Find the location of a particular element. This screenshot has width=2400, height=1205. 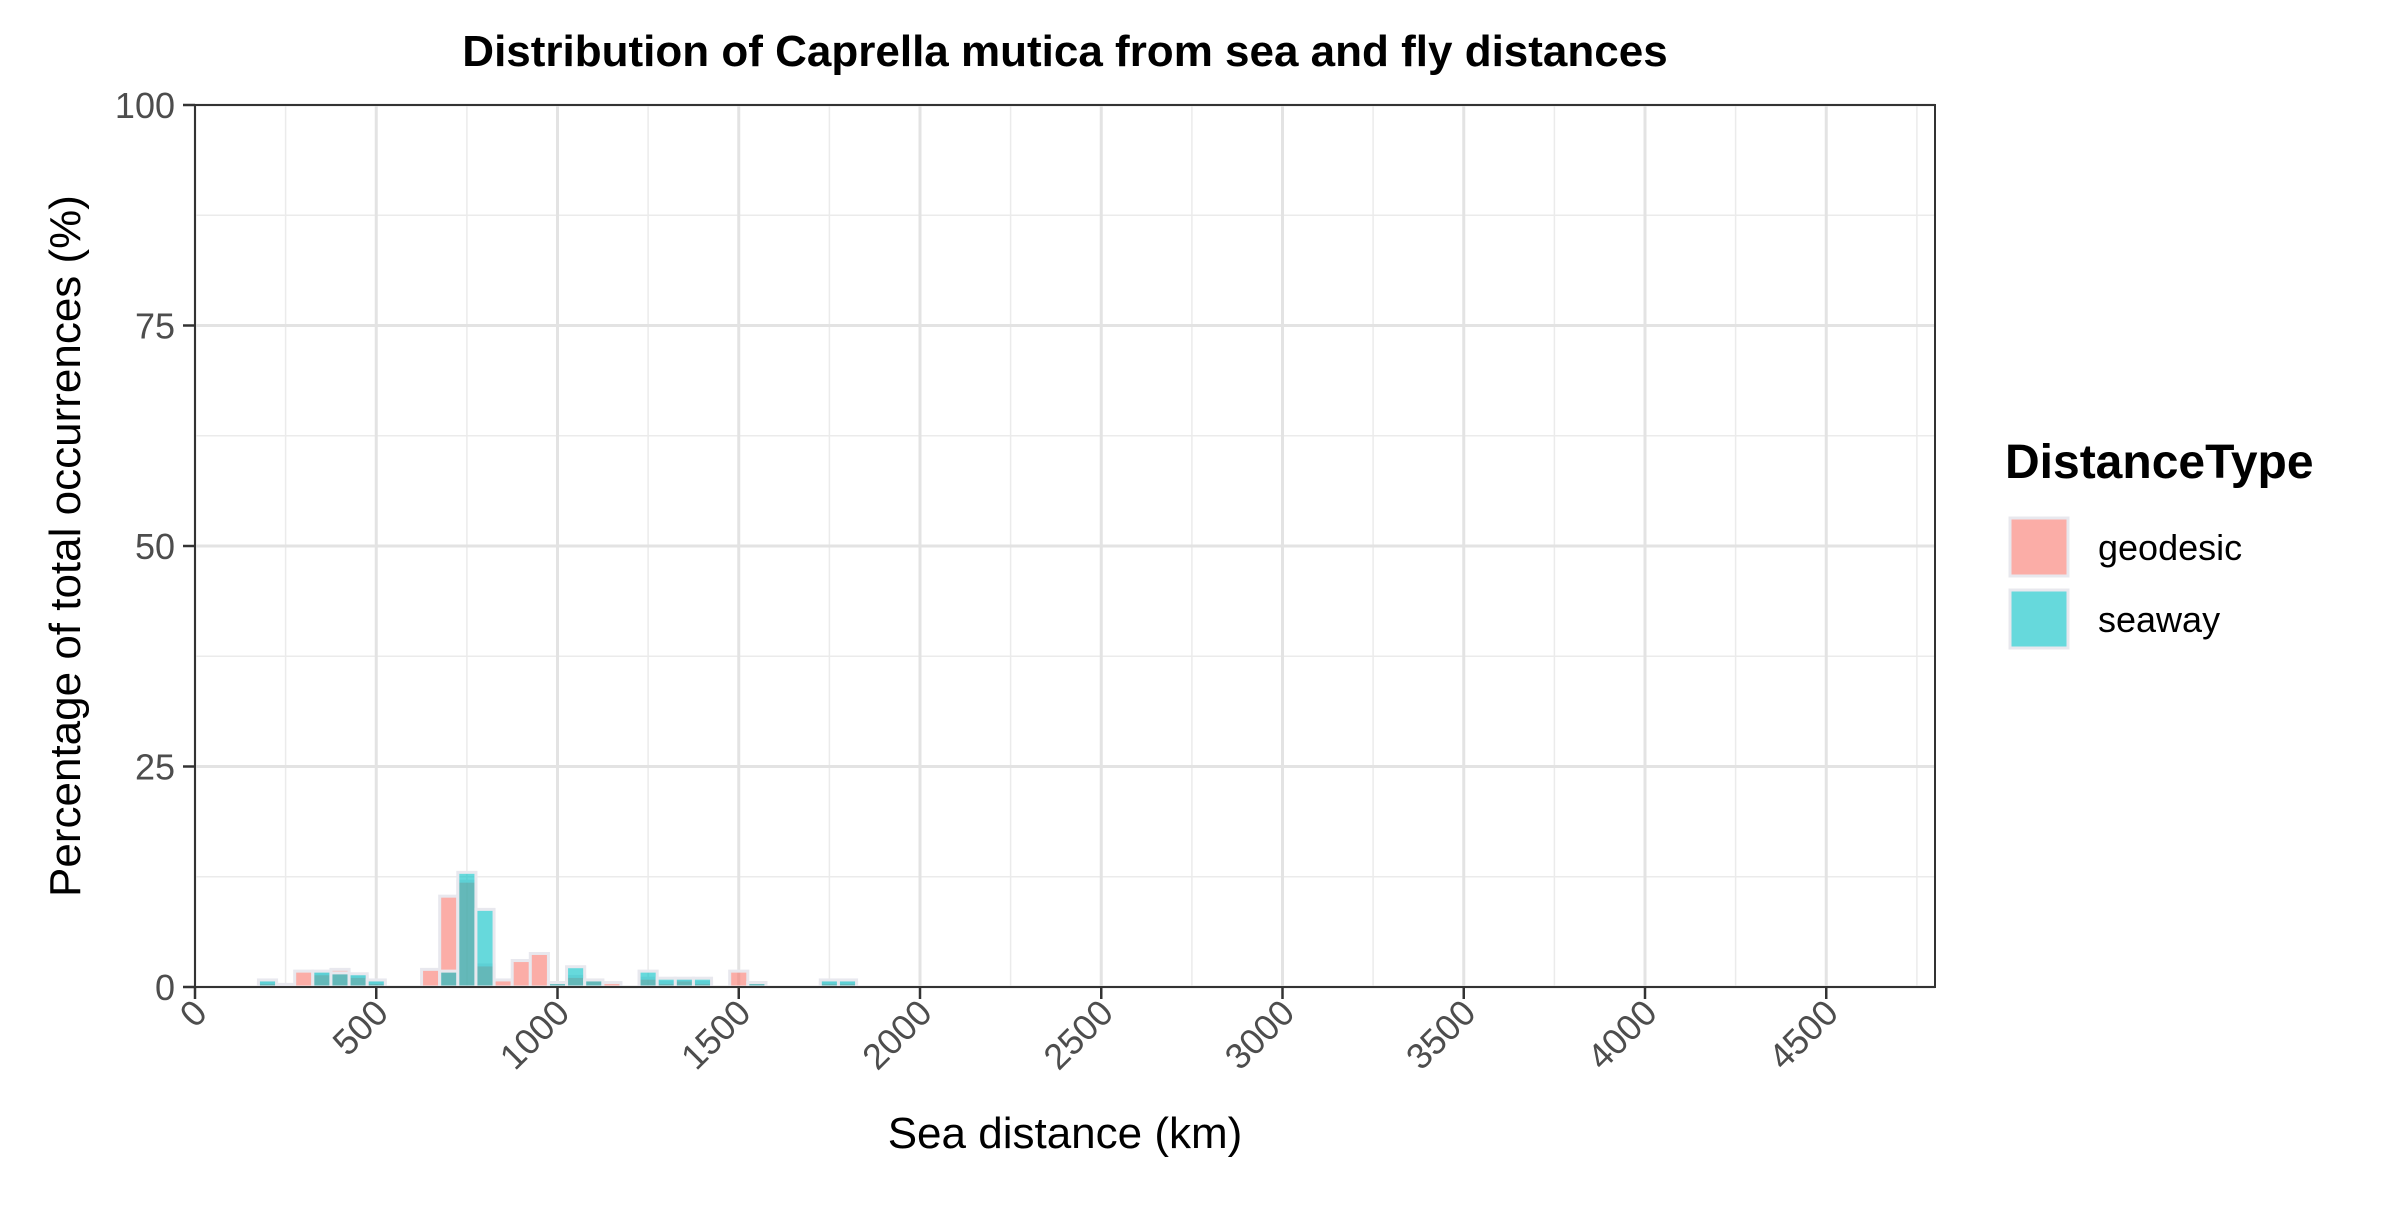

legend-items: geodesic seaway is located at coordinates (2124, 583).